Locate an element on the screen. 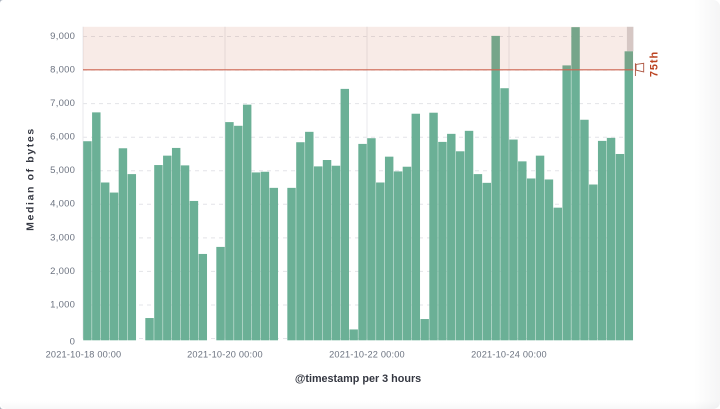 Image resolution: width=720 pixels, height=409 pixels. svg-text: 0 is located at coordinates (73, 341).